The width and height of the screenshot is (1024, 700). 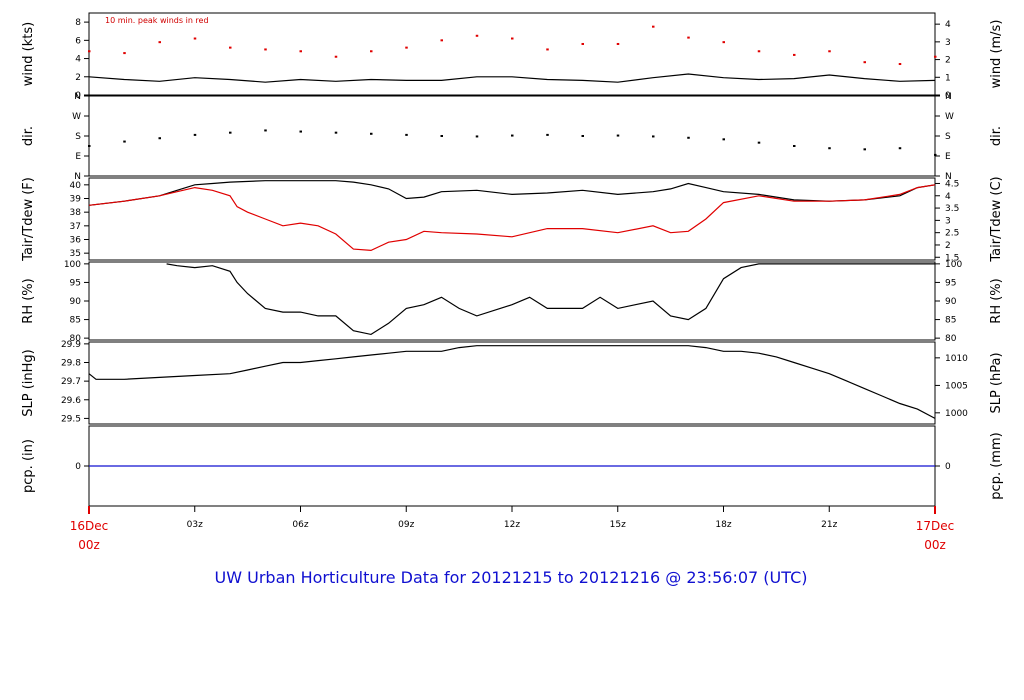 What do you see at coordinates (71, 382) in the screenshot?
I see `y-tick-left-label: 29.7` at bounding box center [71, 382].